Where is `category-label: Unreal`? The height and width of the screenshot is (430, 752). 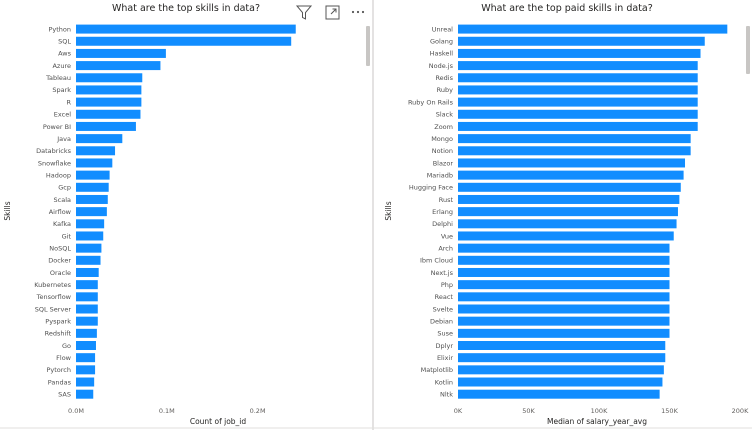 category-label: Unreal is located at coordinates (442, 29).